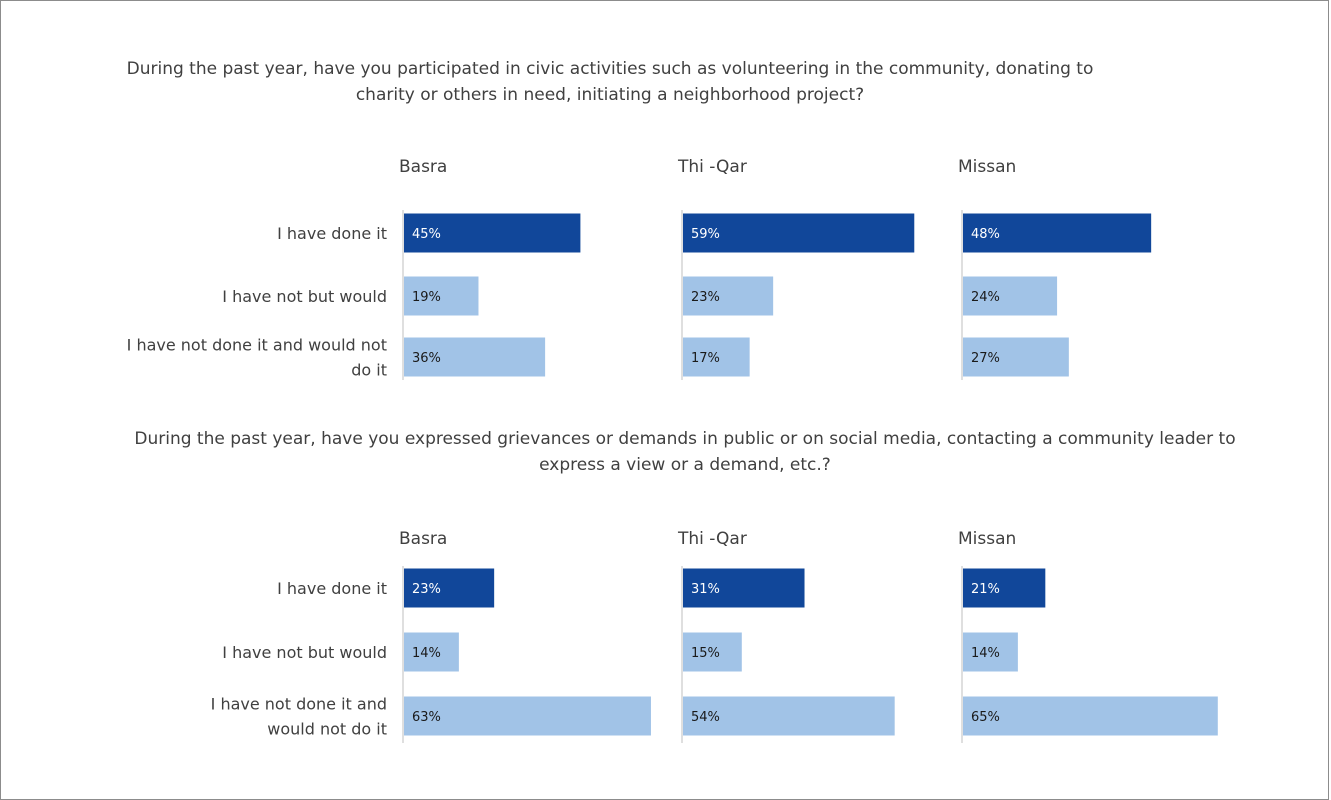 The height and width of the screenshot is (800, 1331). What do you see at coordinates (426, 358) in the screenshot?
I see `chart-1-data-label-basra: 36%` at bounding box center [426, 358].